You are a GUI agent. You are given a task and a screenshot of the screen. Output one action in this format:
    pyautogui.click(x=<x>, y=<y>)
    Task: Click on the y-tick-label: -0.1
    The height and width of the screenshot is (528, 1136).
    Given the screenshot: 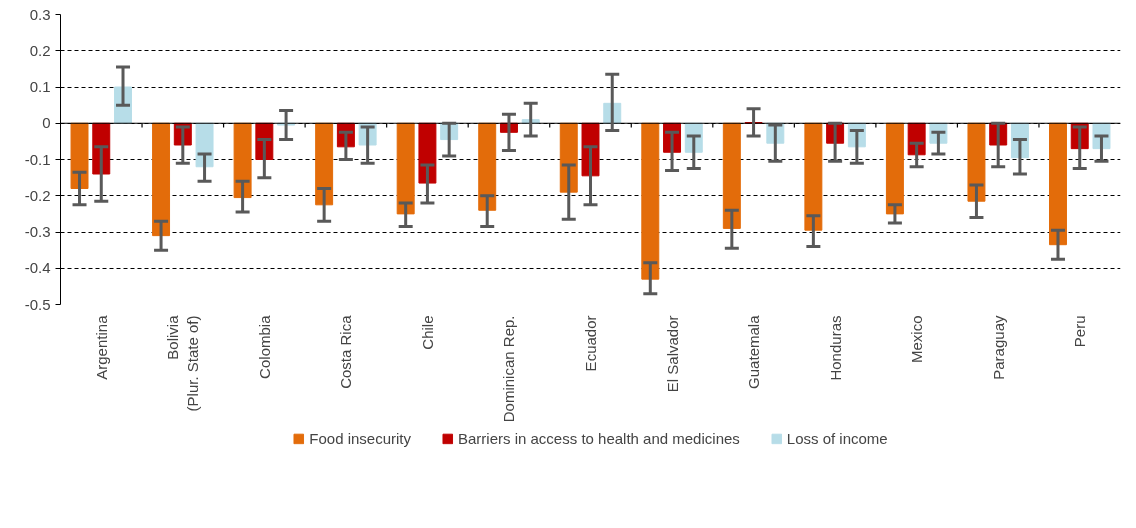 What is the action you would take?
    pyautogui.click(x=37, y=159)
    